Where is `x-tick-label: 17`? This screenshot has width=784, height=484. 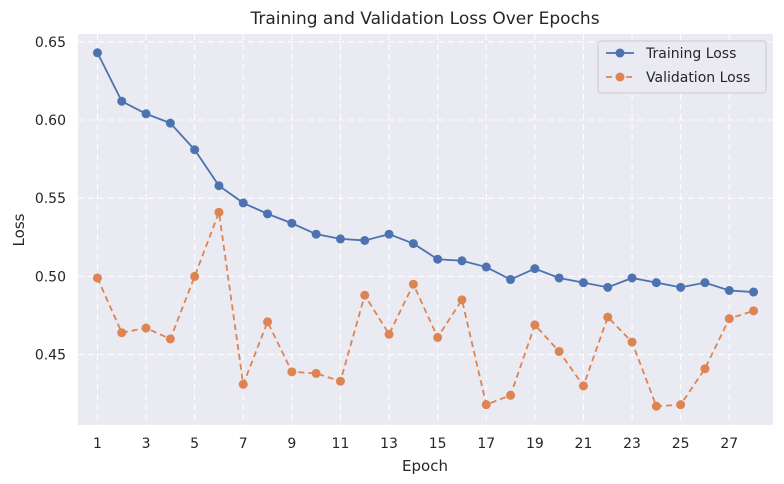 x-tick-label: 17 is located at coordinates (486, 444).